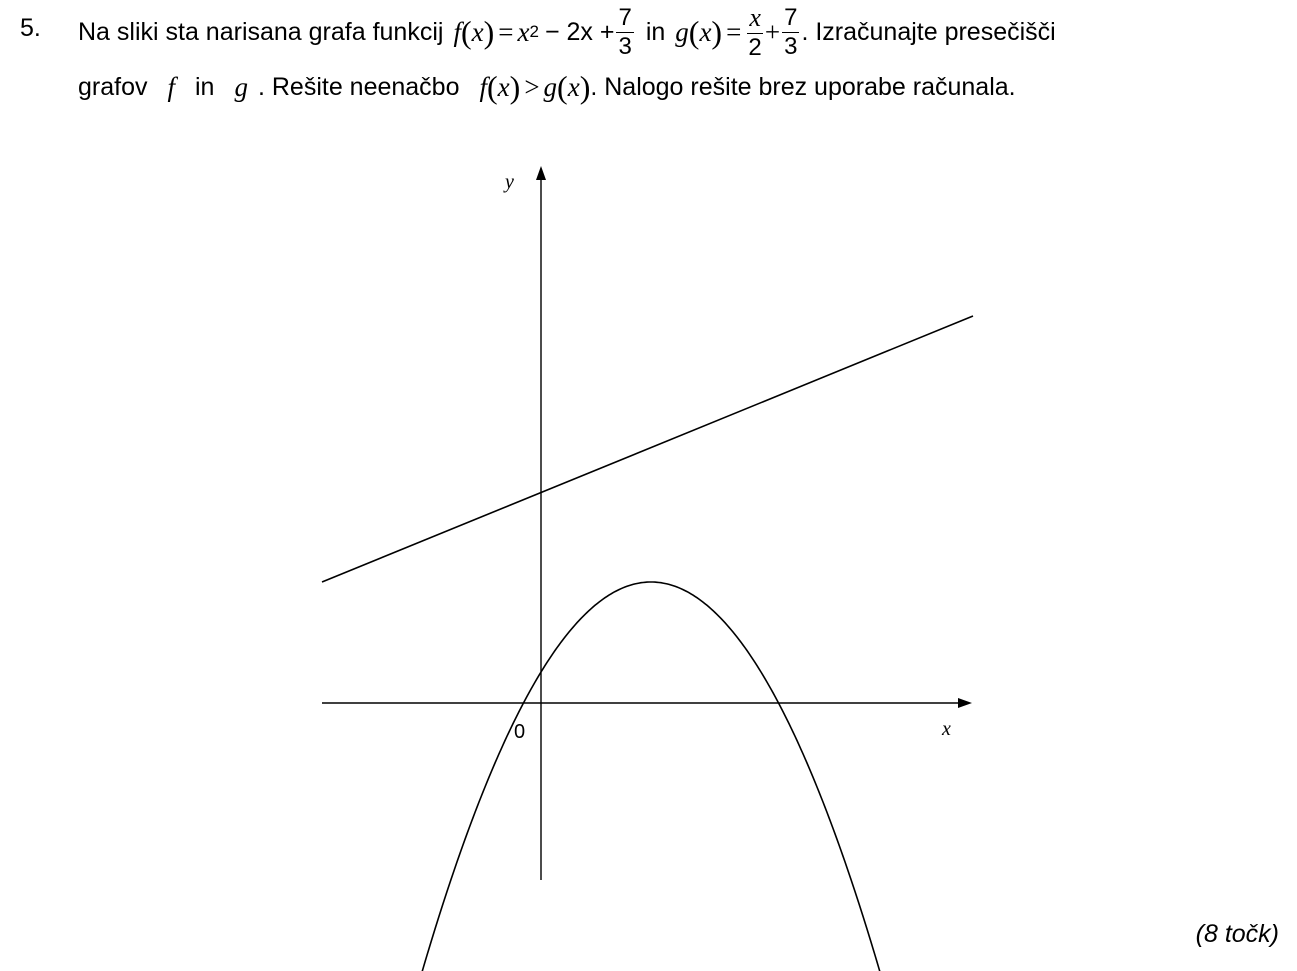 The image size is (1297, 971). Describe the element at coordinates (241, 86) in the screenshot. I see `line2-g-symbol: g` at that location.